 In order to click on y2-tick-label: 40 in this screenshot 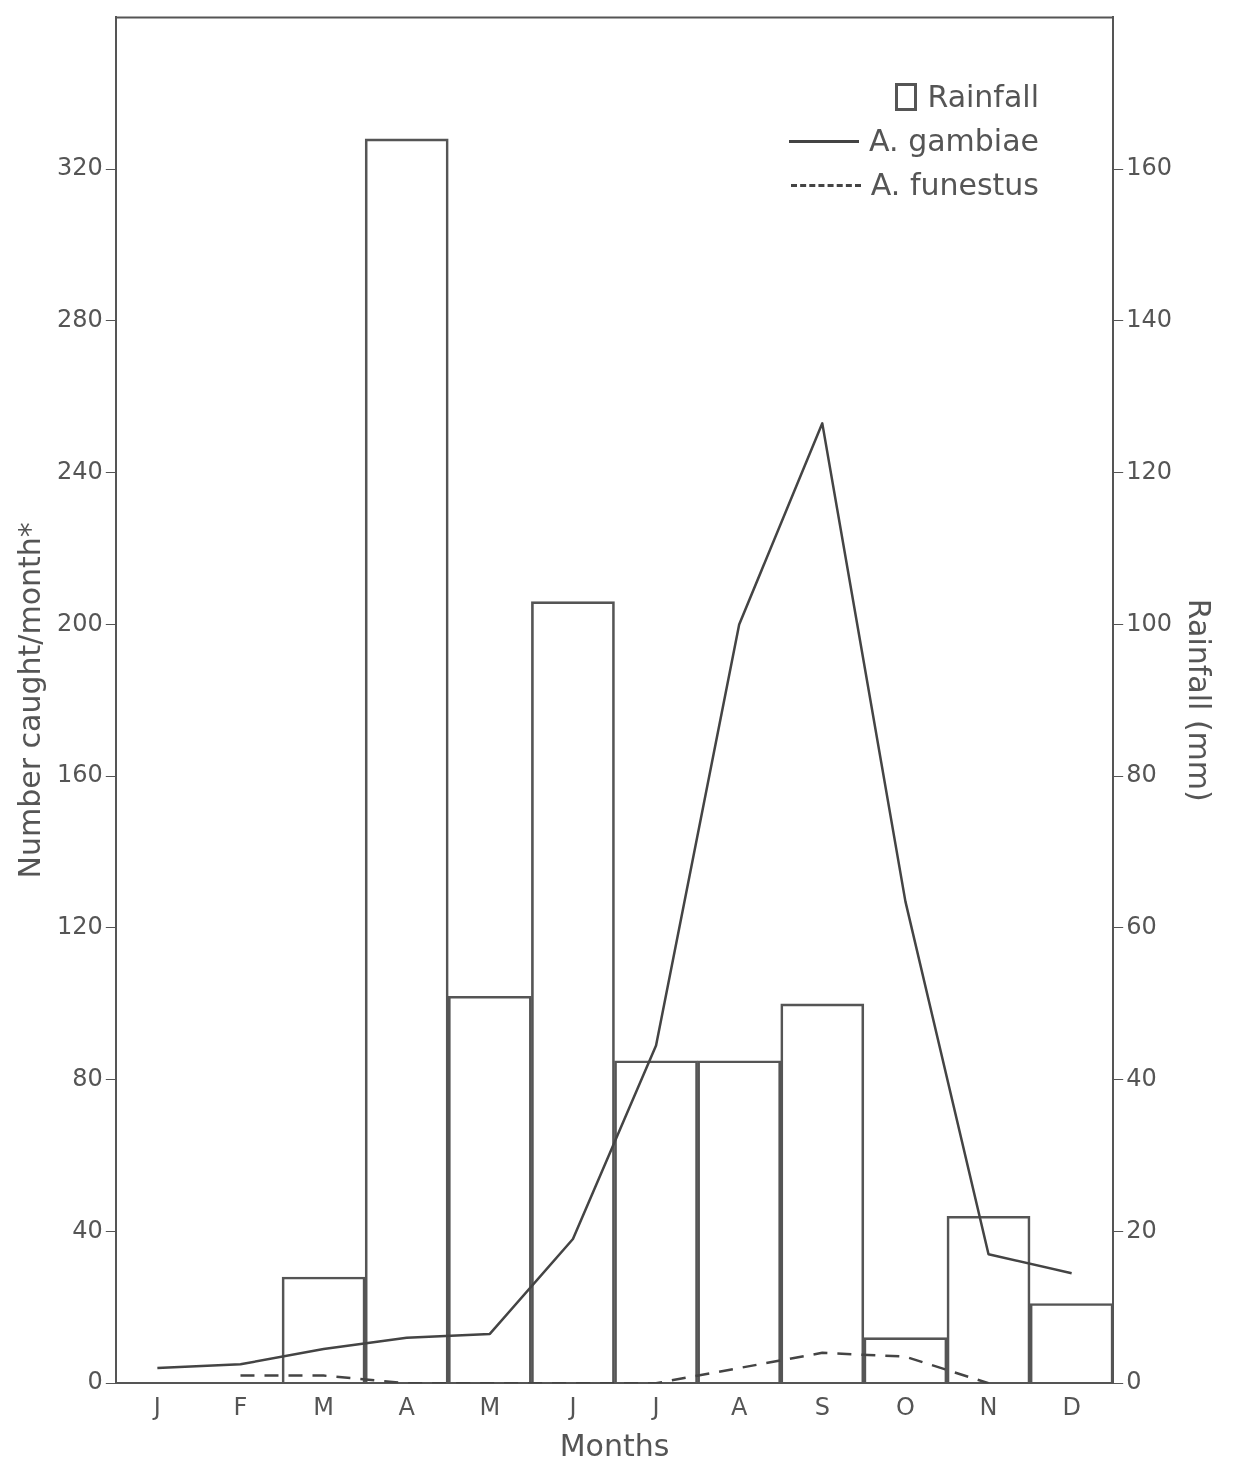, I will do `click(1141, 1077)`.